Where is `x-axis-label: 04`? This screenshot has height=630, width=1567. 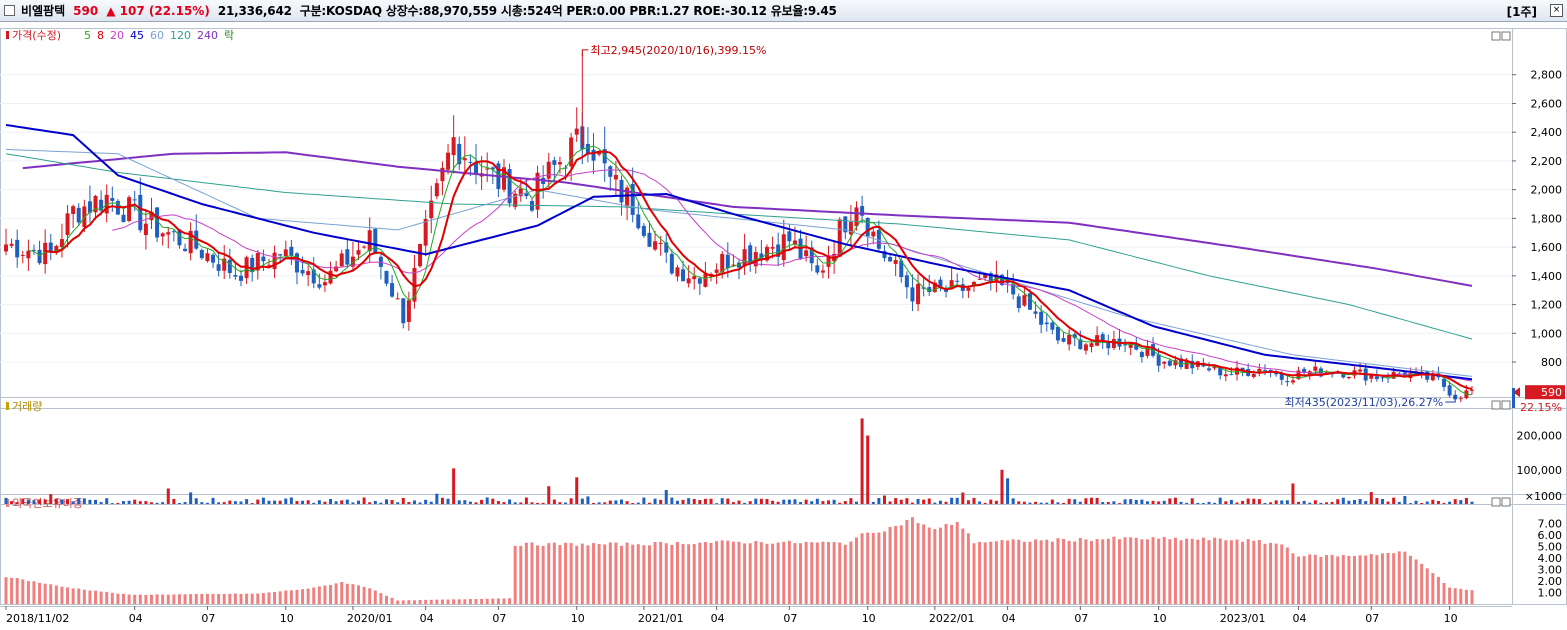 x-axis-label: 04 is located at coordinates (718, 618).